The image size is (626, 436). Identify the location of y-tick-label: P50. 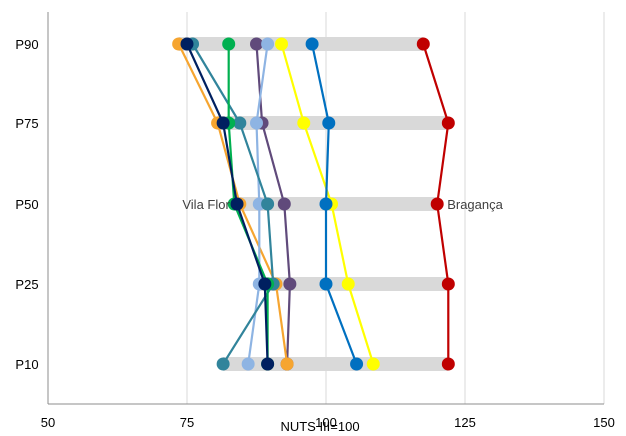
(26, 204).